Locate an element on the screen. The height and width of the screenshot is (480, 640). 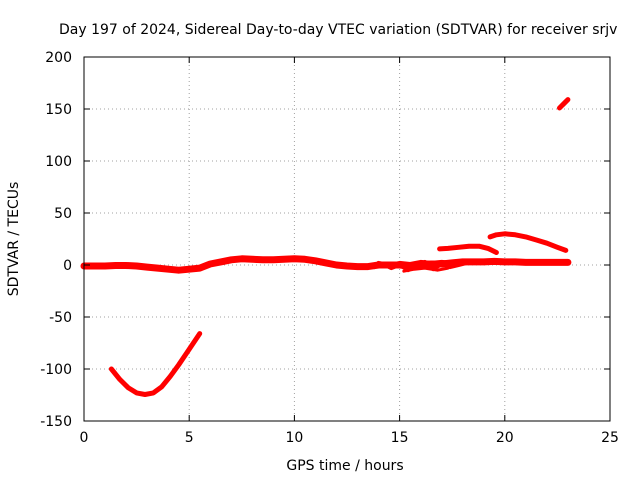
y-tick-label: 200 is located at coordinates (58, 58).